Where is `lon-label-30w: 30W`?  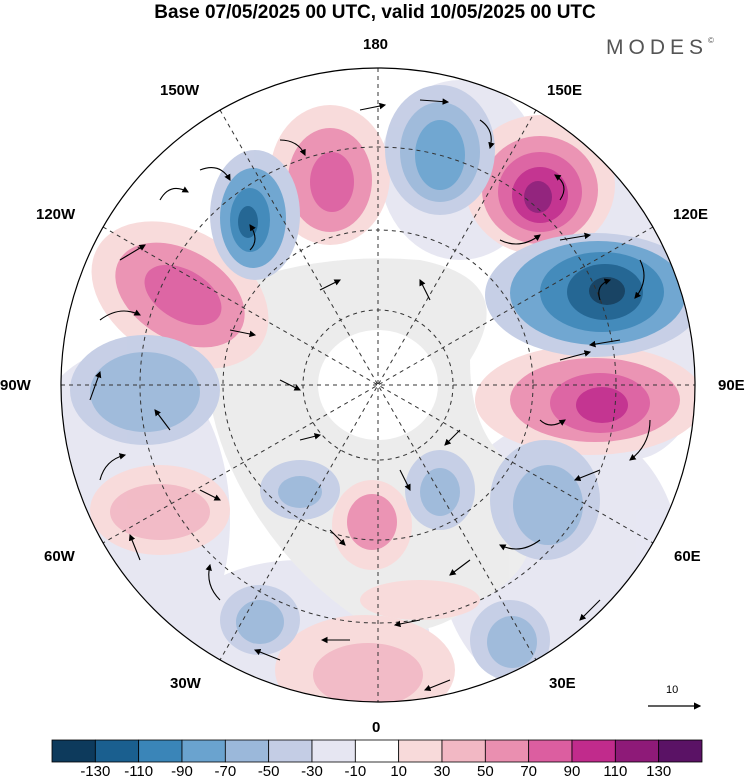 lon-label-30w: 30W is located at coordinates (185, 683).